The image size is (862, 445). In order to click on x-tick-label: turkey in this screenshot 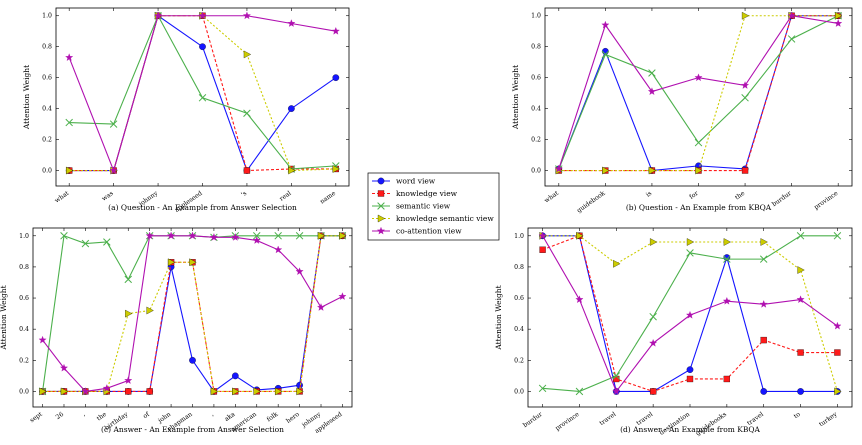, I will do `click(828, 420)`.